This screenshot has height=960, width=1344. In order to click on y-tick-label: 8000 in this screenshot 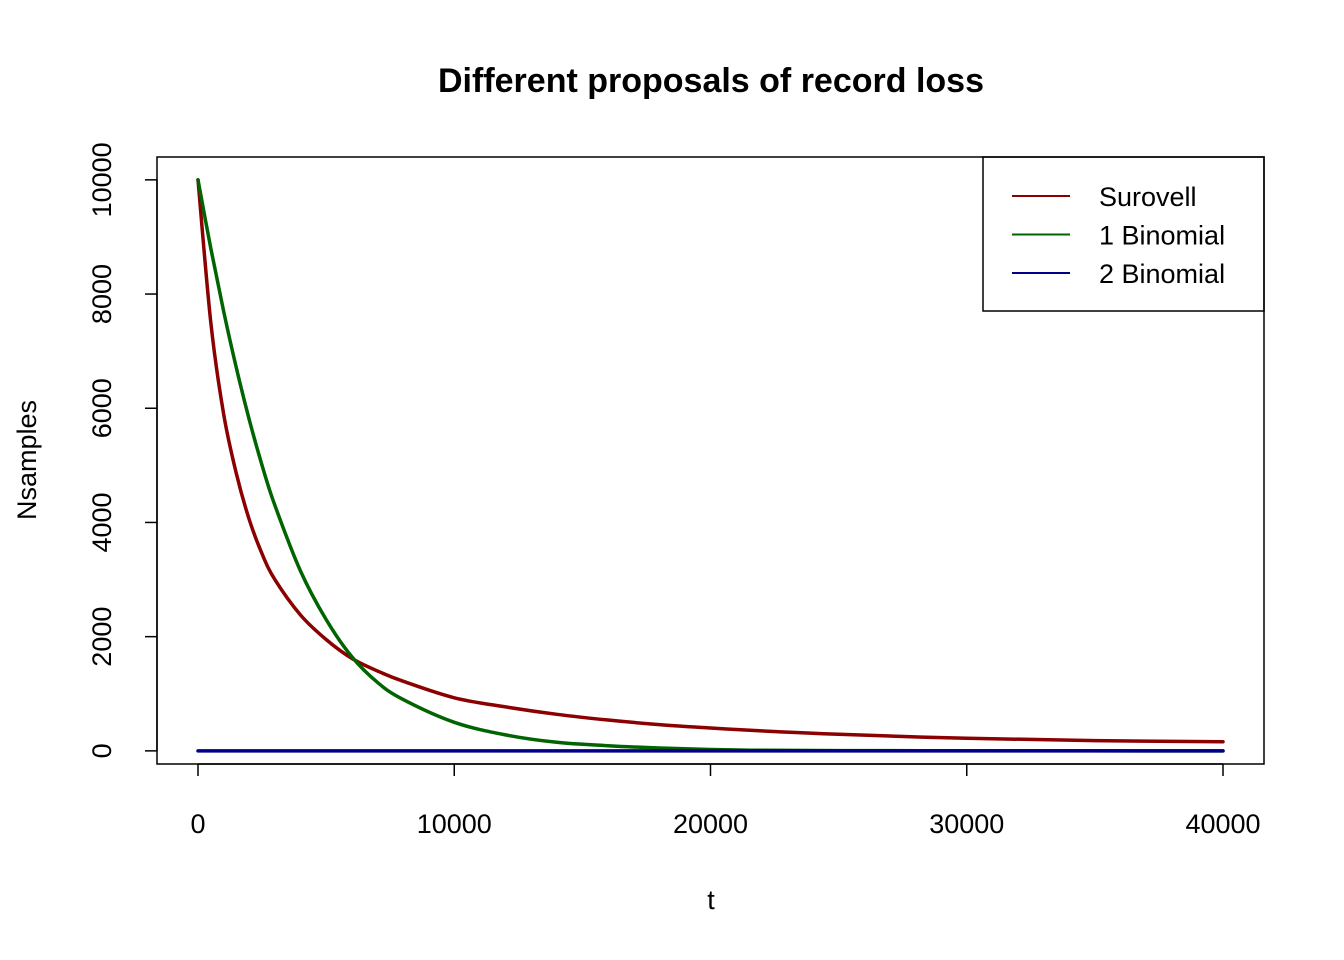, I will do `click(102, 294)`.